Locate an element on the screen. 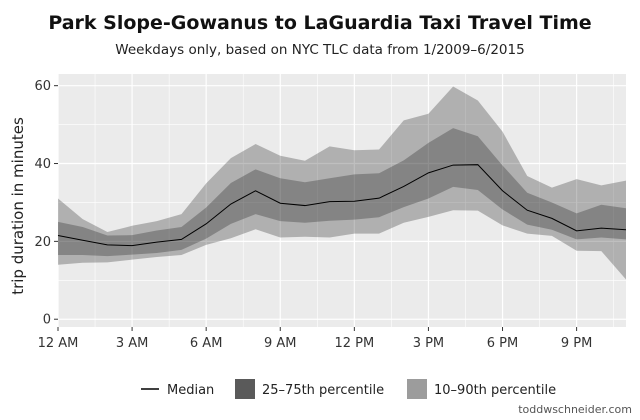 This screenshot has width=640, height=420. x-tick-label: 12 PM is located at coordinates (354, 343).